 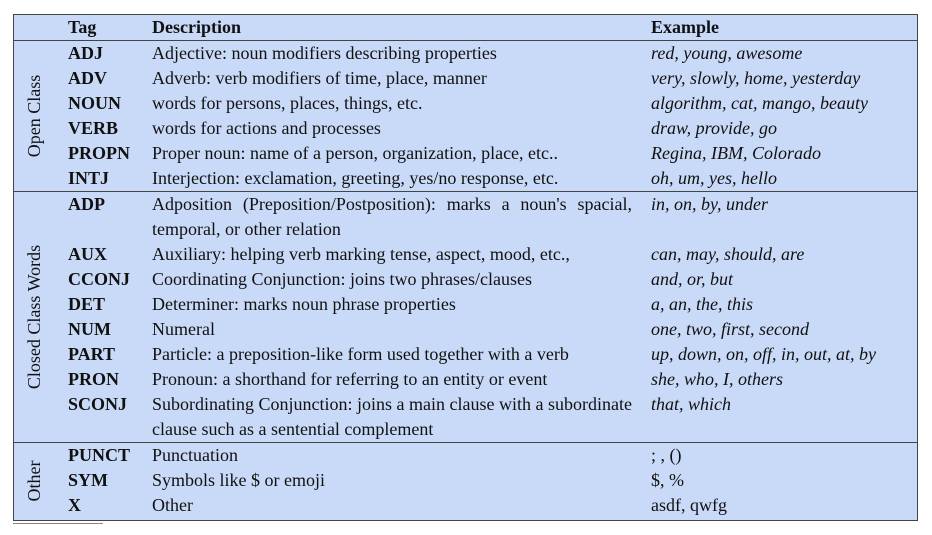 I want to click on tag-cell: DET, so click(x=87, y=304).